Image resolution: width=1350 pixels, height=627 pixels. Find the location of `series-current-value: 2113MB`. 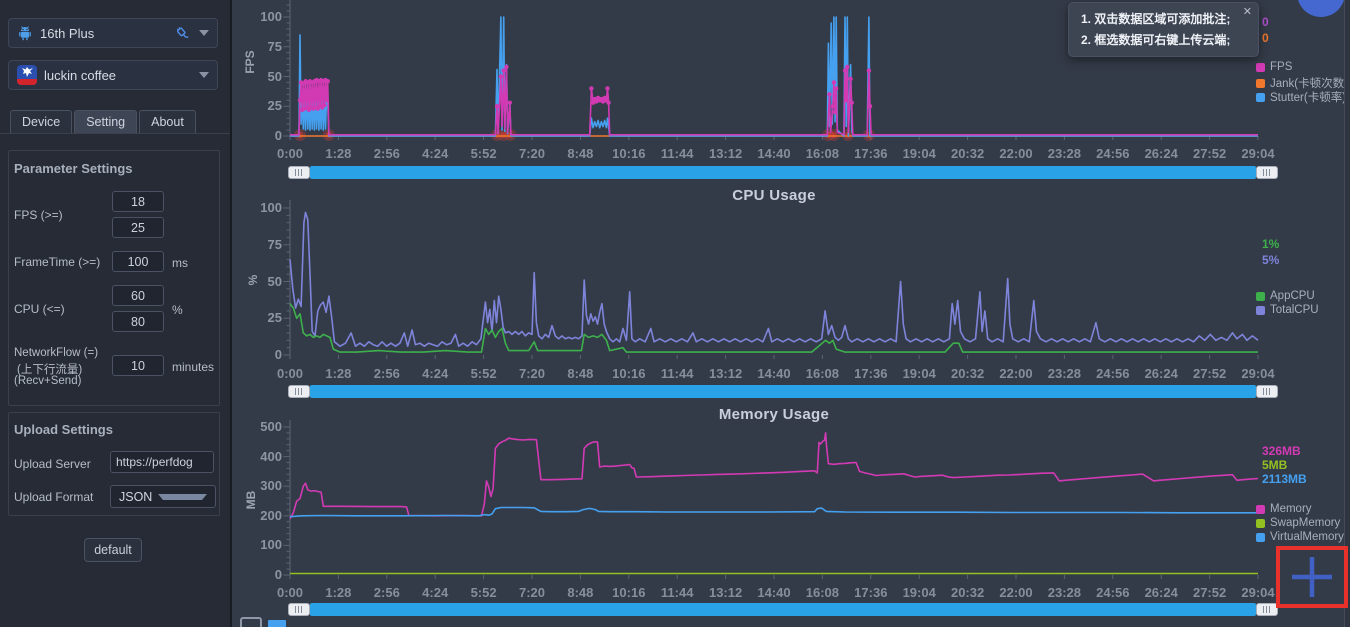

series-current-value: 2113MB is located at coordinates (1284, 479).